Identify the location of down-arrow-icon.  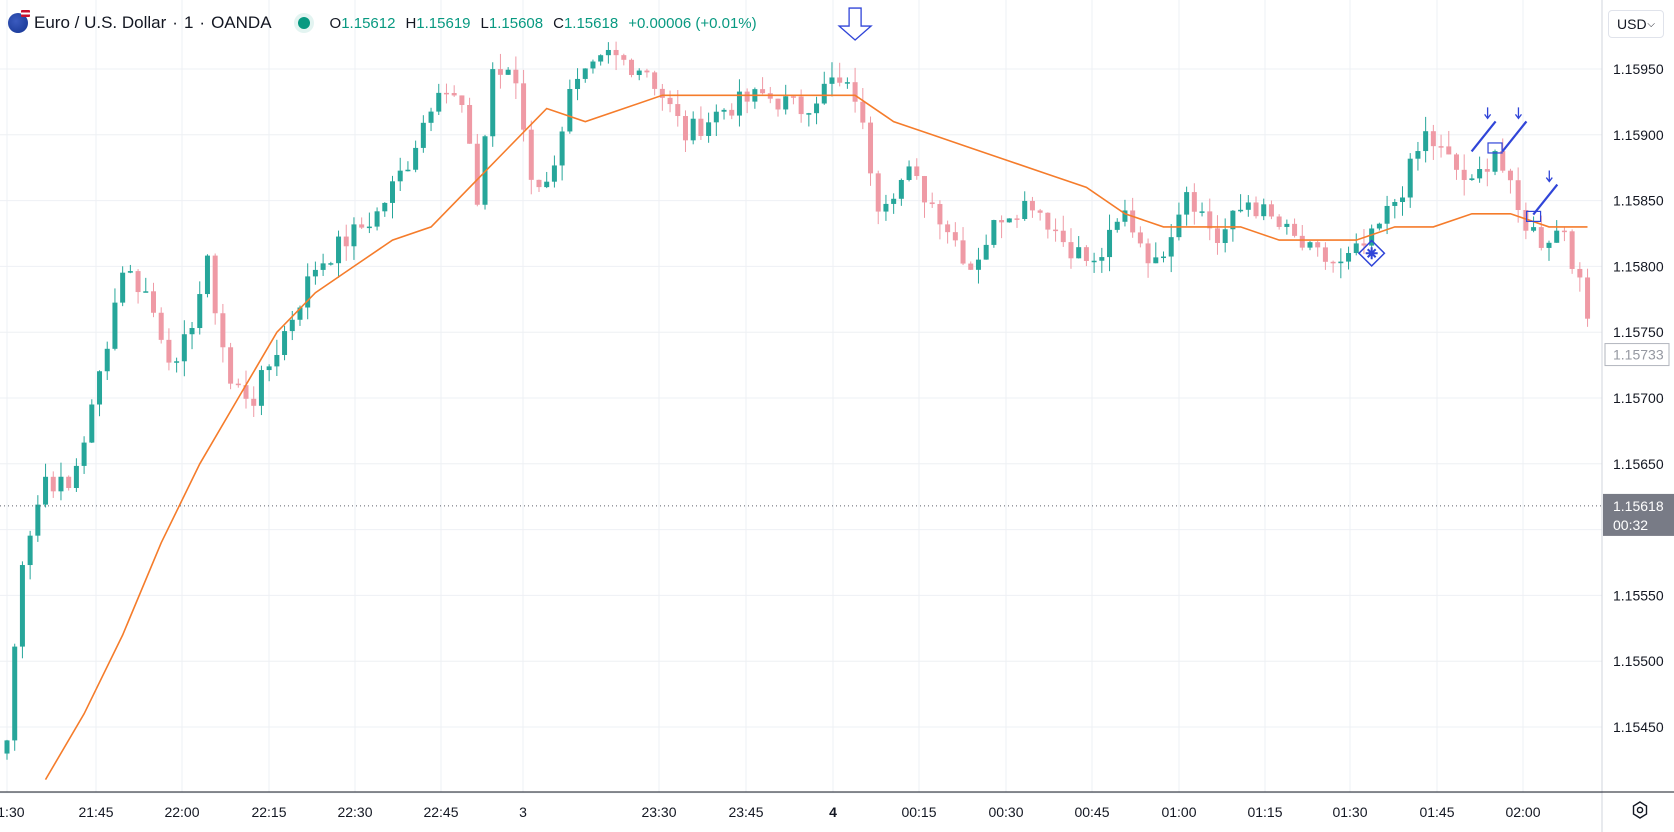
(855, 24).